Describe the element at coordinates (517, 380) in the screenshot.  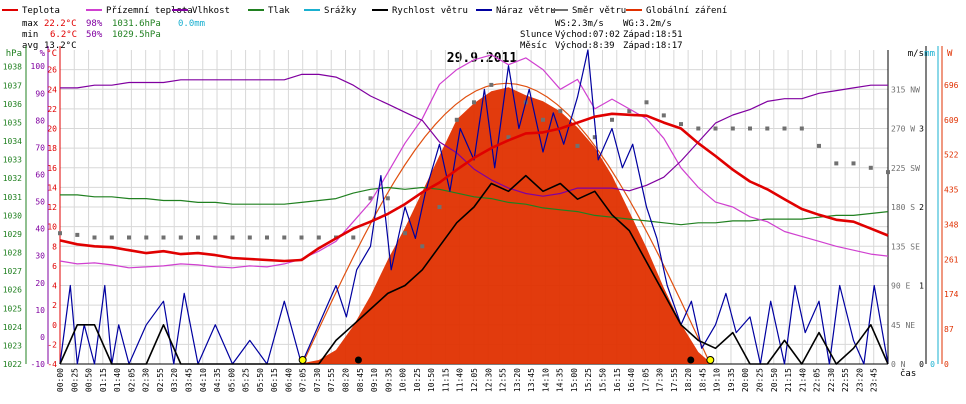
I see `x-tick-32: 13:20` at that location.